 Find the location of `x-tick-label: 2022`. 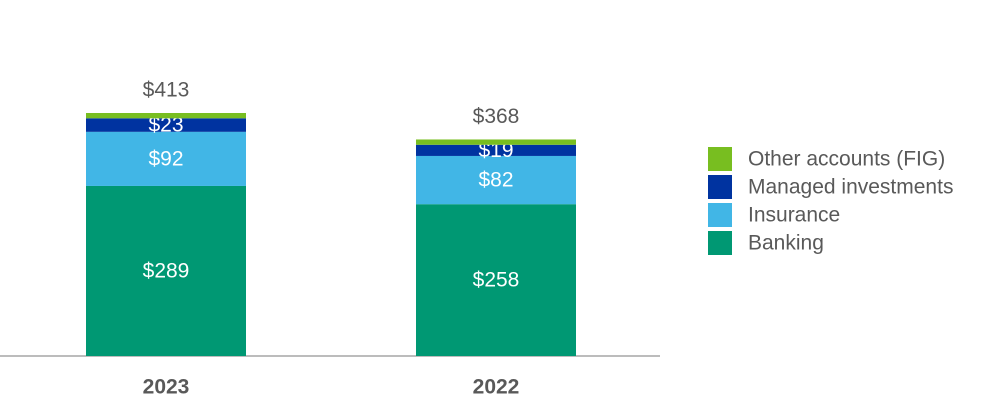

x-tick-label: 2022 is located at coordinates (496, 387).